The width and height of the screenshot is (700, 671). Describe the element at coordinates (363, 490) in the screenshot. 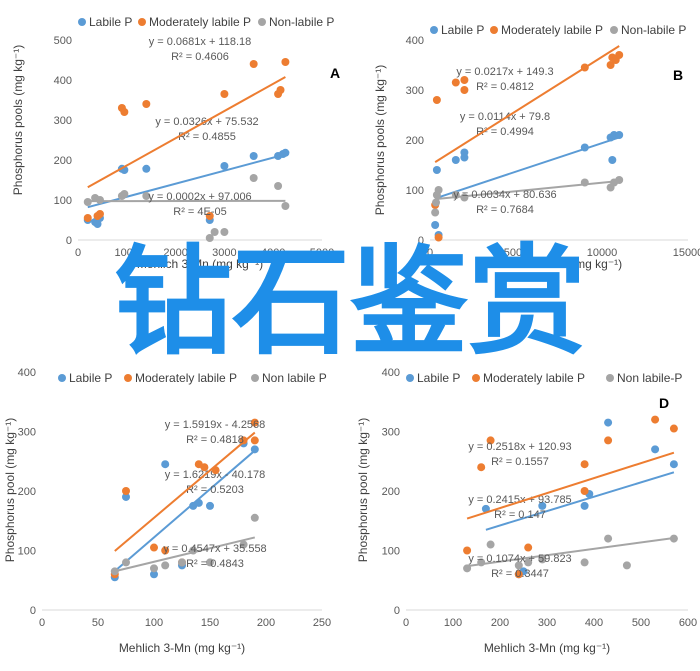

I see `y-axis-label: Phosphorus pool (mg kg⁻¹)` at that location.